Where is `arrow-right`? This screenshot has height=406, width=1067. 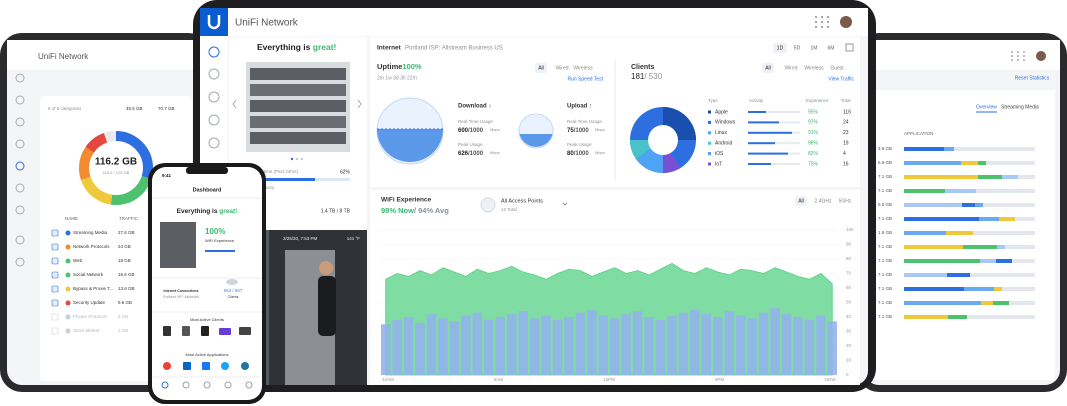
arrow-right is located at coordinates (359, 104).